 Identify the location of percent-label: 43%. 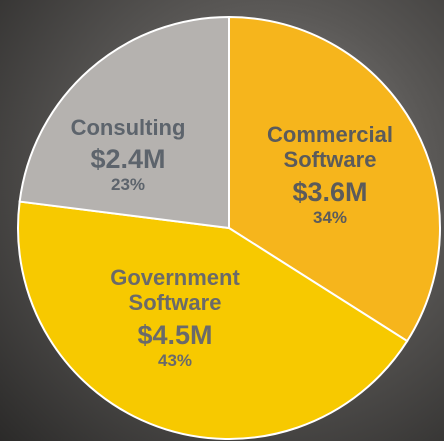
(175, 360).